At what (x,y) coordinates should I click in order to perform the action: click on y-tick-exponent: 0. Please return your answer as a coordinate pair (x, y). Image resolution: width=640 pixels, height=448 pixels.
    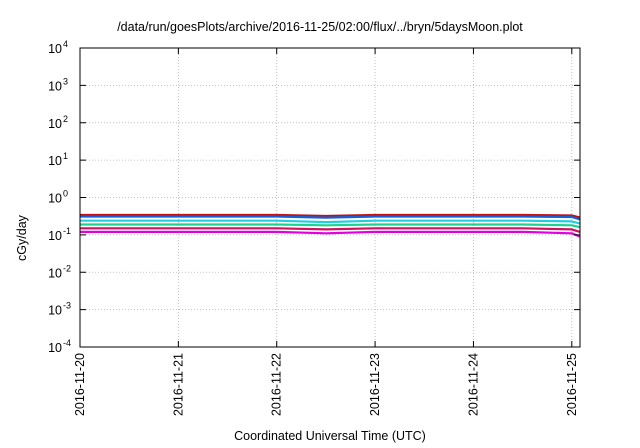
    Looking at the image, I should click on (65, 194).